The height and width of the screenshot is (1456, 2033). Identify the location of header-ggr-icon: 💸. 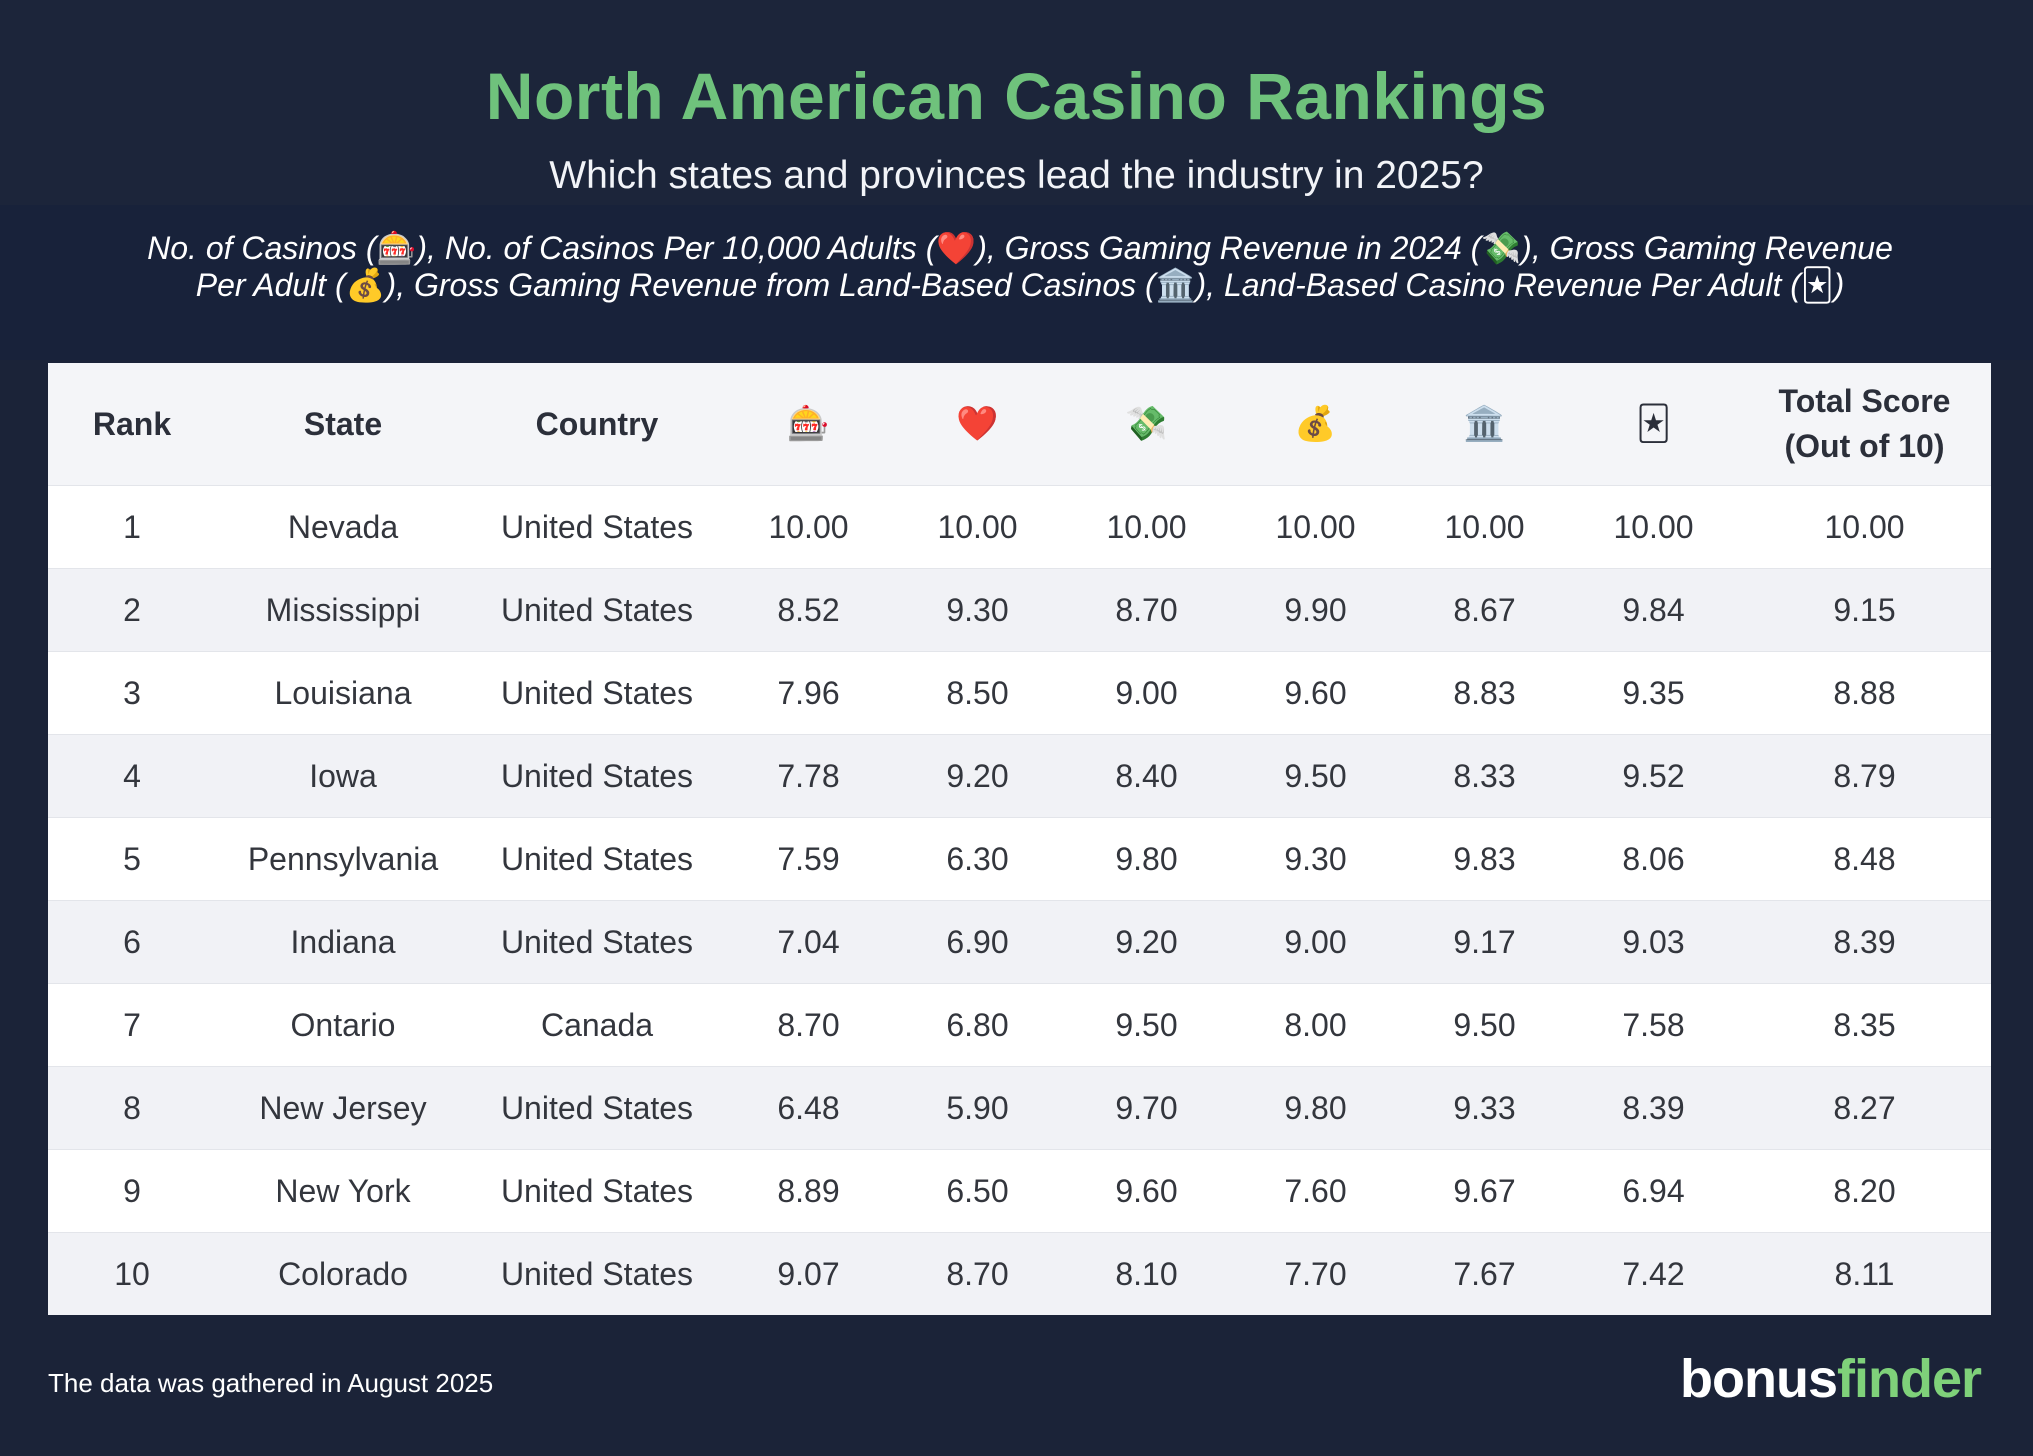
(1146, 424).